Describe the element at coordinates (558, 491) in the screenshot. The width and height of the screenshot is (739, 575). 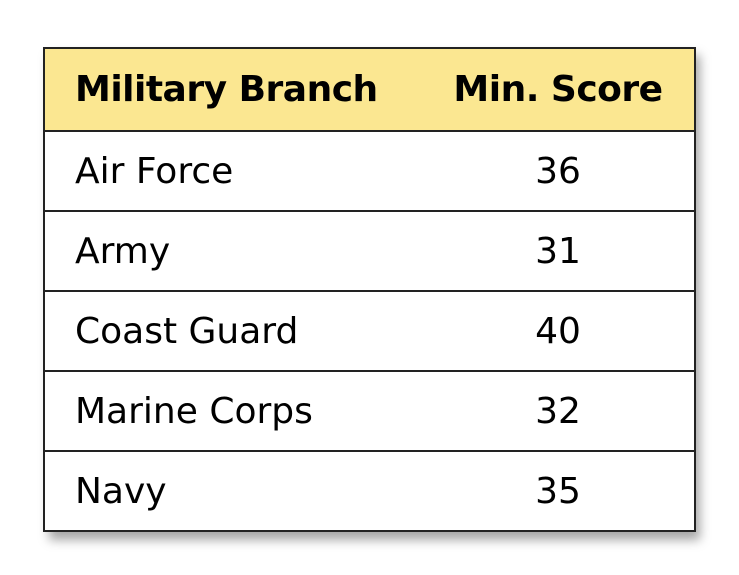
I see `score-cell: 35` at that location.